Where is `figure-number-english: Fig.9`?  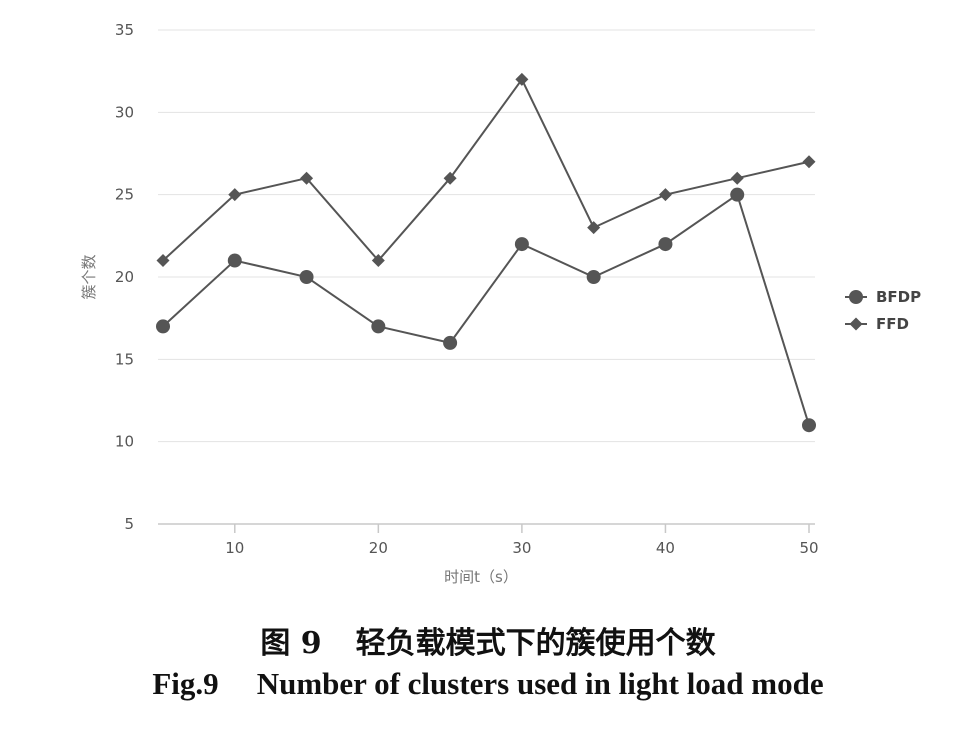 figure-number-english: Fig.9 is located at coordinates (185, 683).